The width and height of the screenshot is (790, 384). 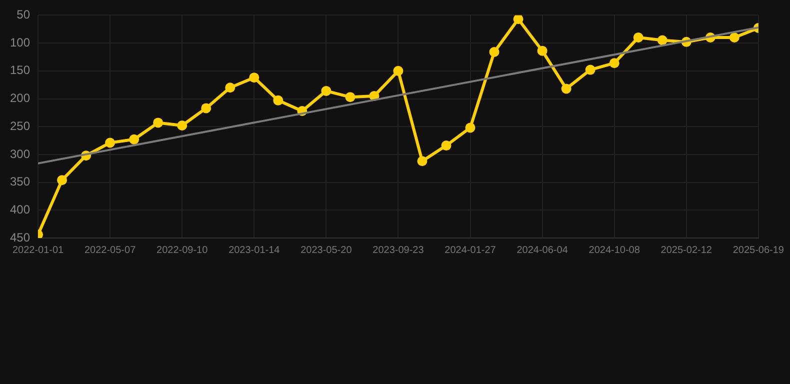 What do you see at coordinates (110, 250) in the screenshot?
I see `x-tick-label: 2022-05-07` at bounding box center [110, 250].